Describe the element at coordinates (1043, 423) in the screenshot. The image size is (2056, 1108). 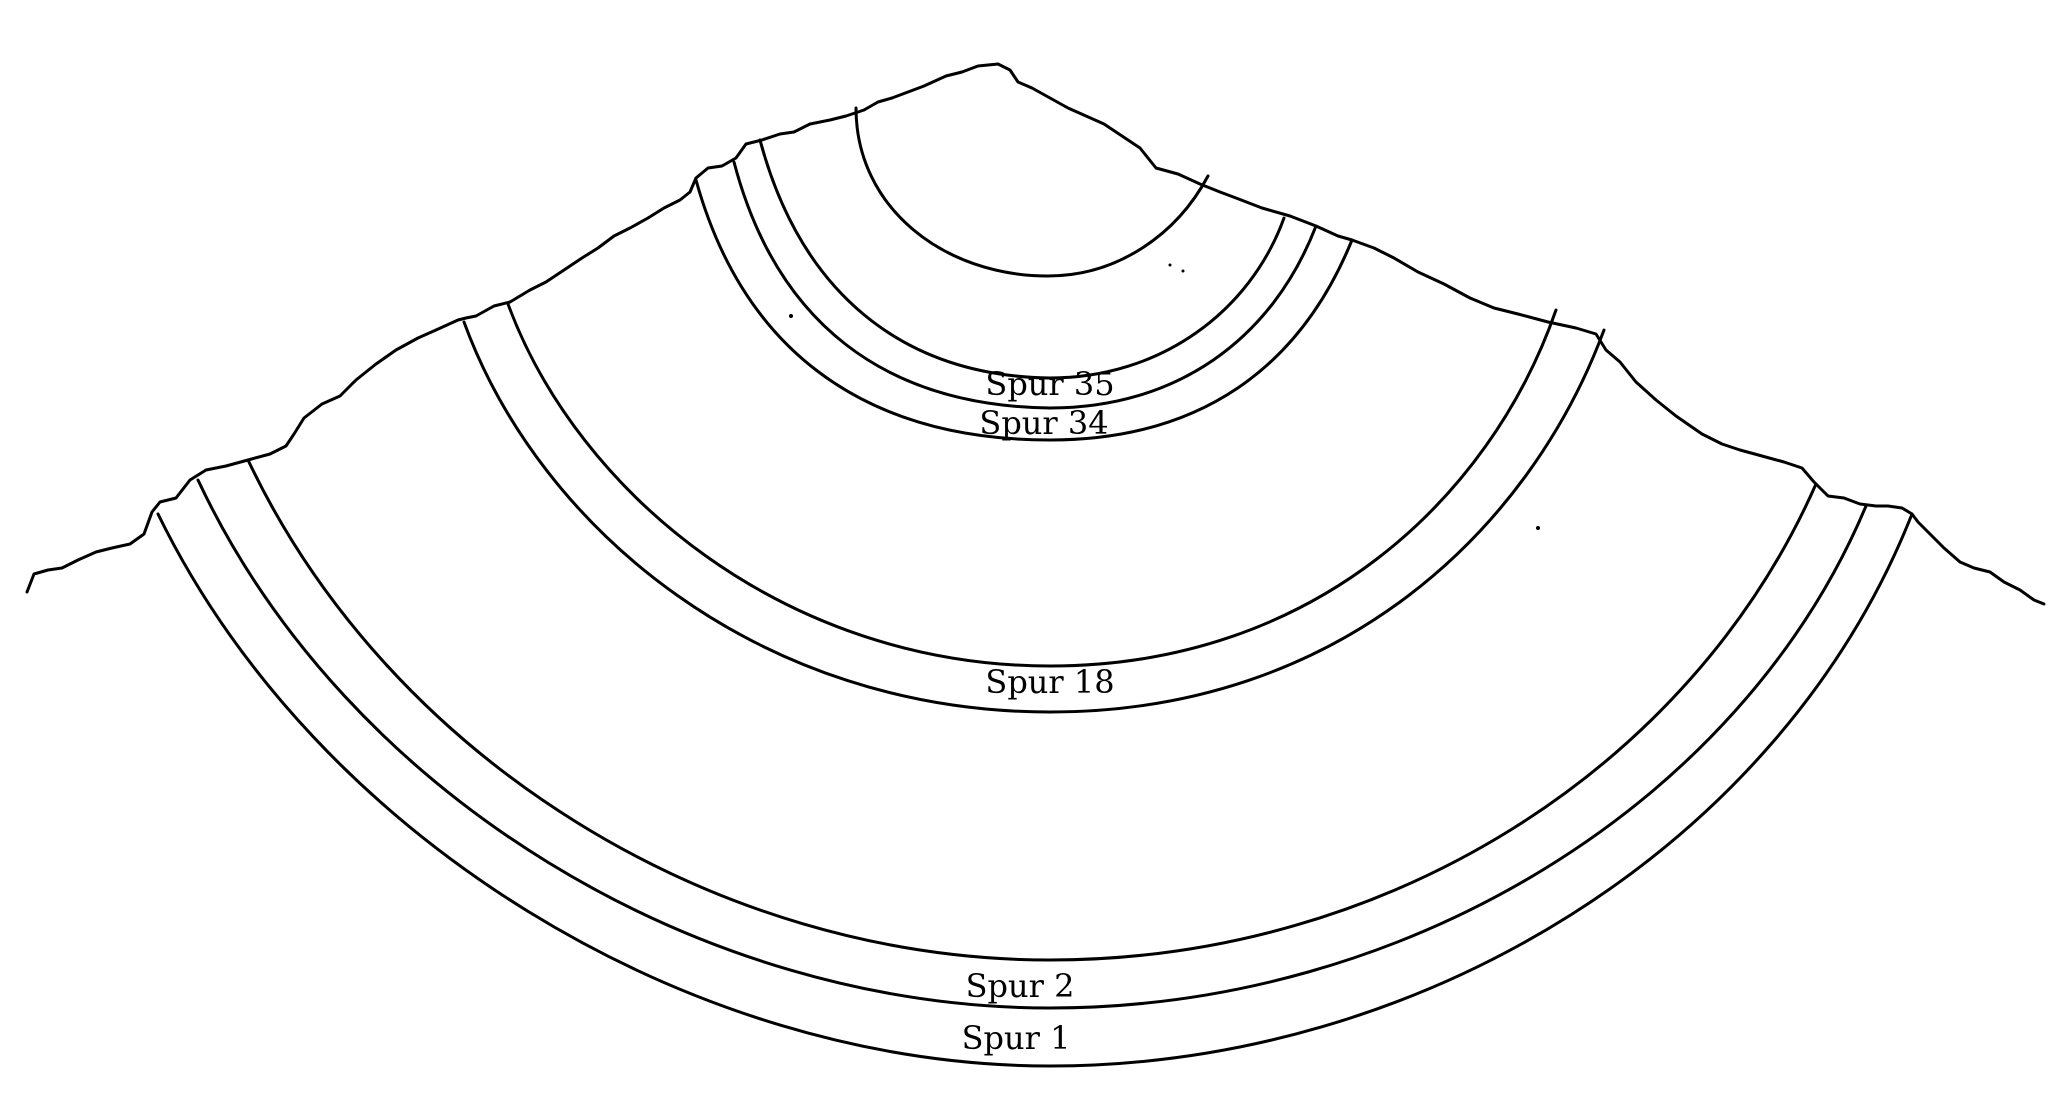
I see `spur-34-label: Spur 34` at that location.